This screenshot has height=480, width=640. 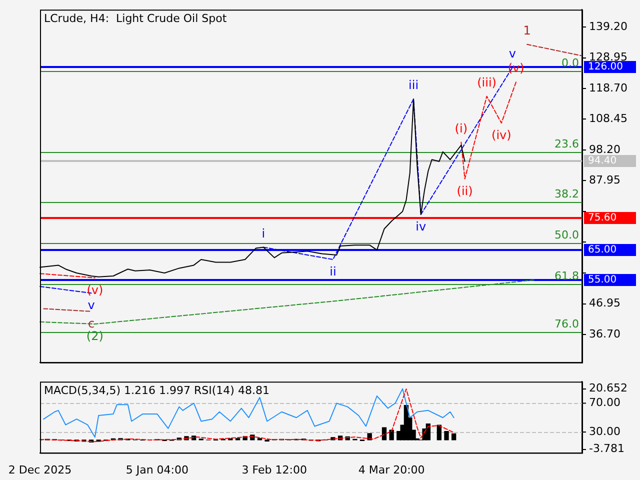 I want to click on annotation: iii, so click(x=413, y=85).